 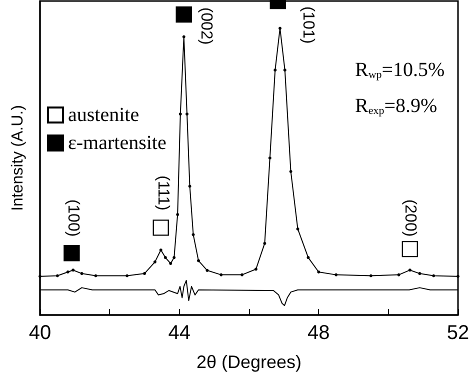 I want to click on annotation: (101), so click(x=308, y=25).